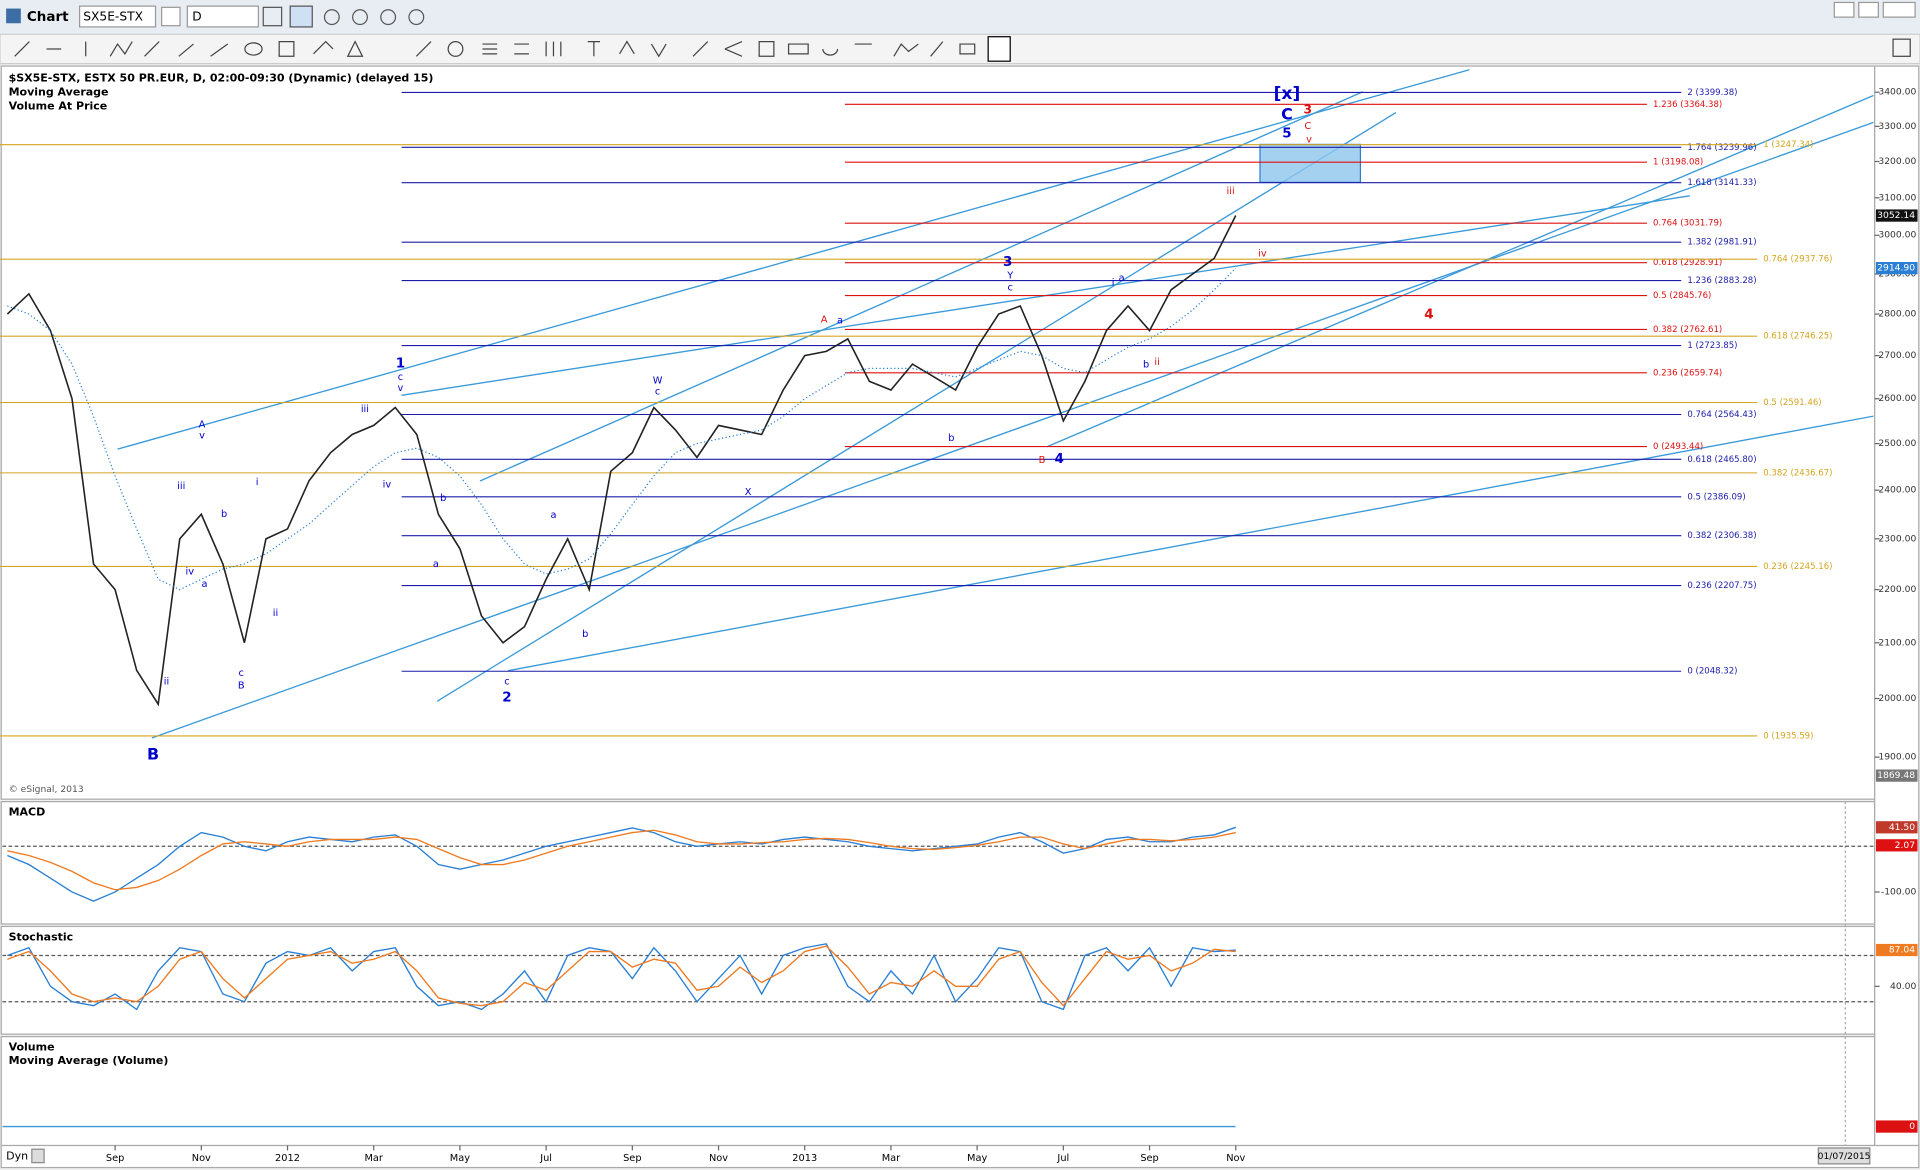 The image size is (1920, 1170). Describe the element at coordinates (1897, 126) in the screenshot. I see `y-tick-label: 3300.00` at that location.